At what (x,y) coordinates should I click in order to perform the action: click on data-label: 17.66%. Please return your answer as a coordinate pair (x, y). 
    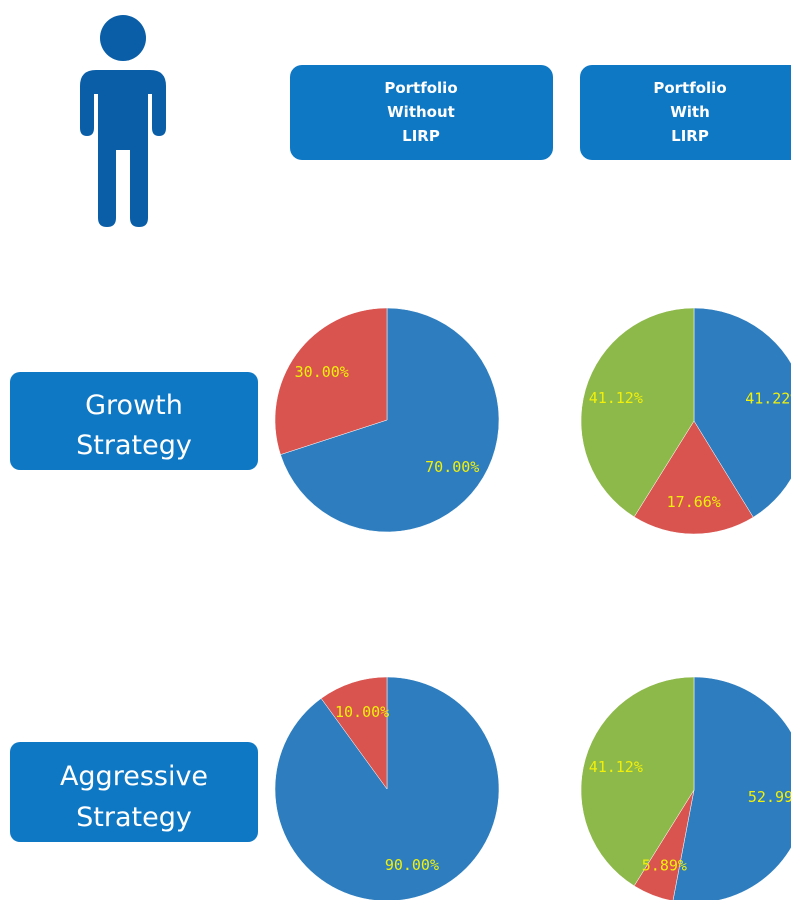
    Looking at the image, I should click on (694, 502).